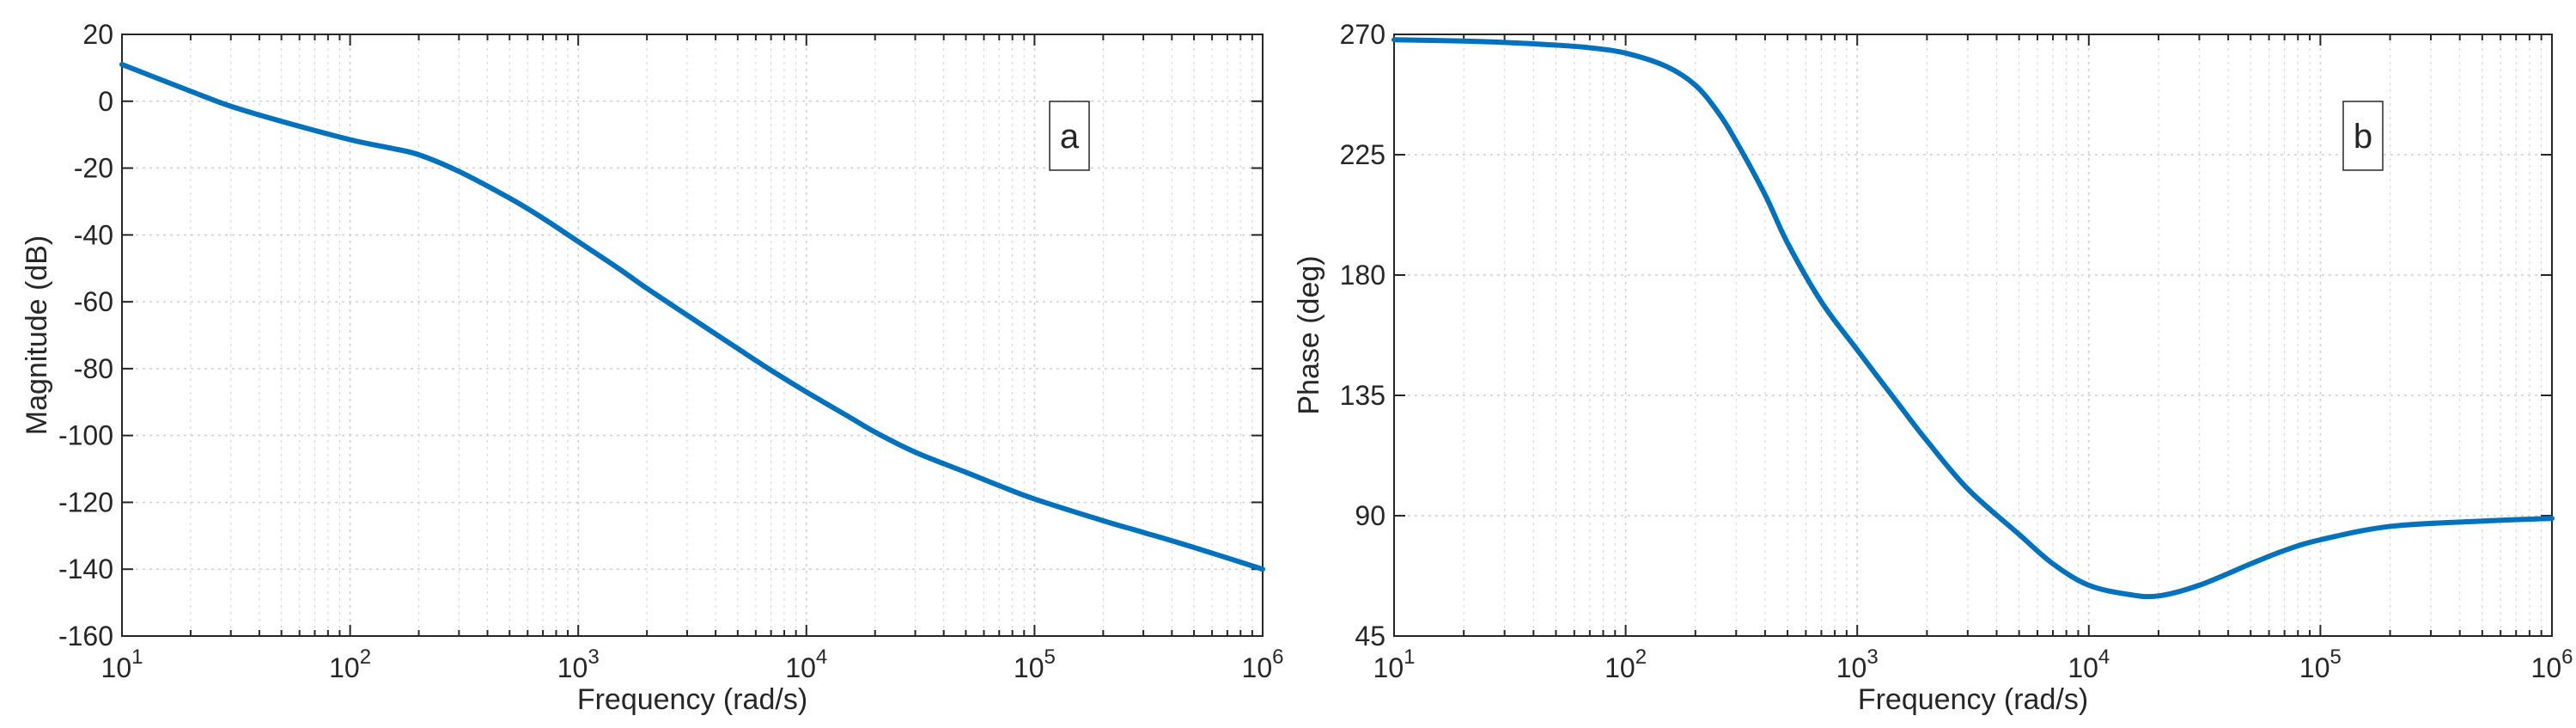 Image resolution: width=2576 pixels, height=728 pixels. Describe the element at coordinates (85, 569) in the screenshot. I see `y-tick-label: -140` at that location.